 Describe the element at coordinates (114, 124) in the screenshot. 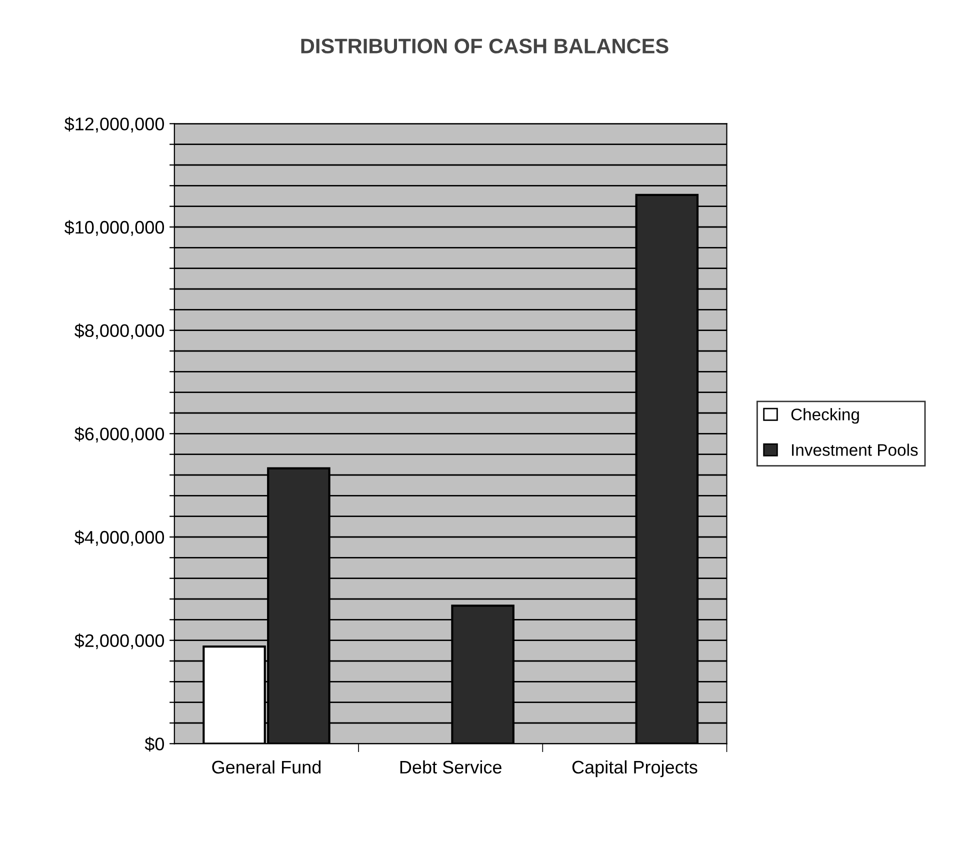

I see `y-tick-label: $12,000,000` at that location.